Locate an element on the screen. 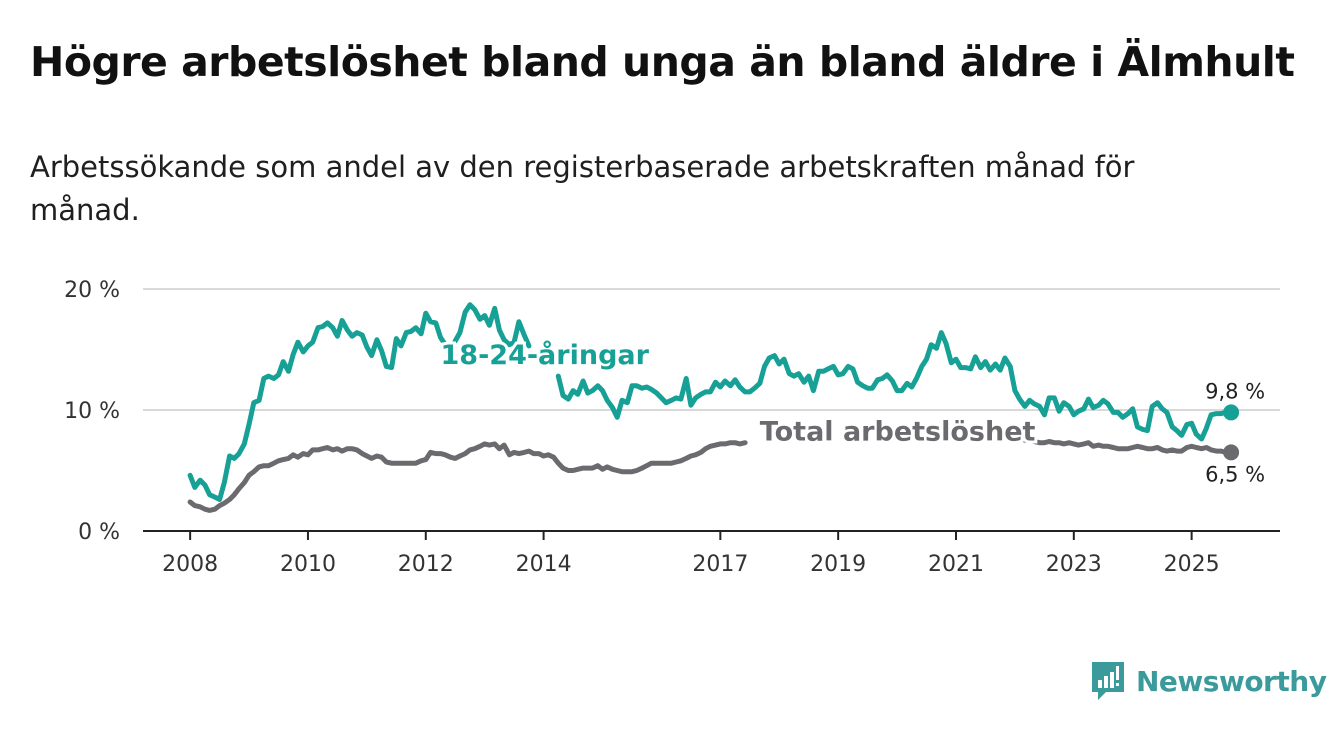 The image size is (1340, 734). series-name-label-1: Total arbetslöshet is located at coordinates (898, 431).